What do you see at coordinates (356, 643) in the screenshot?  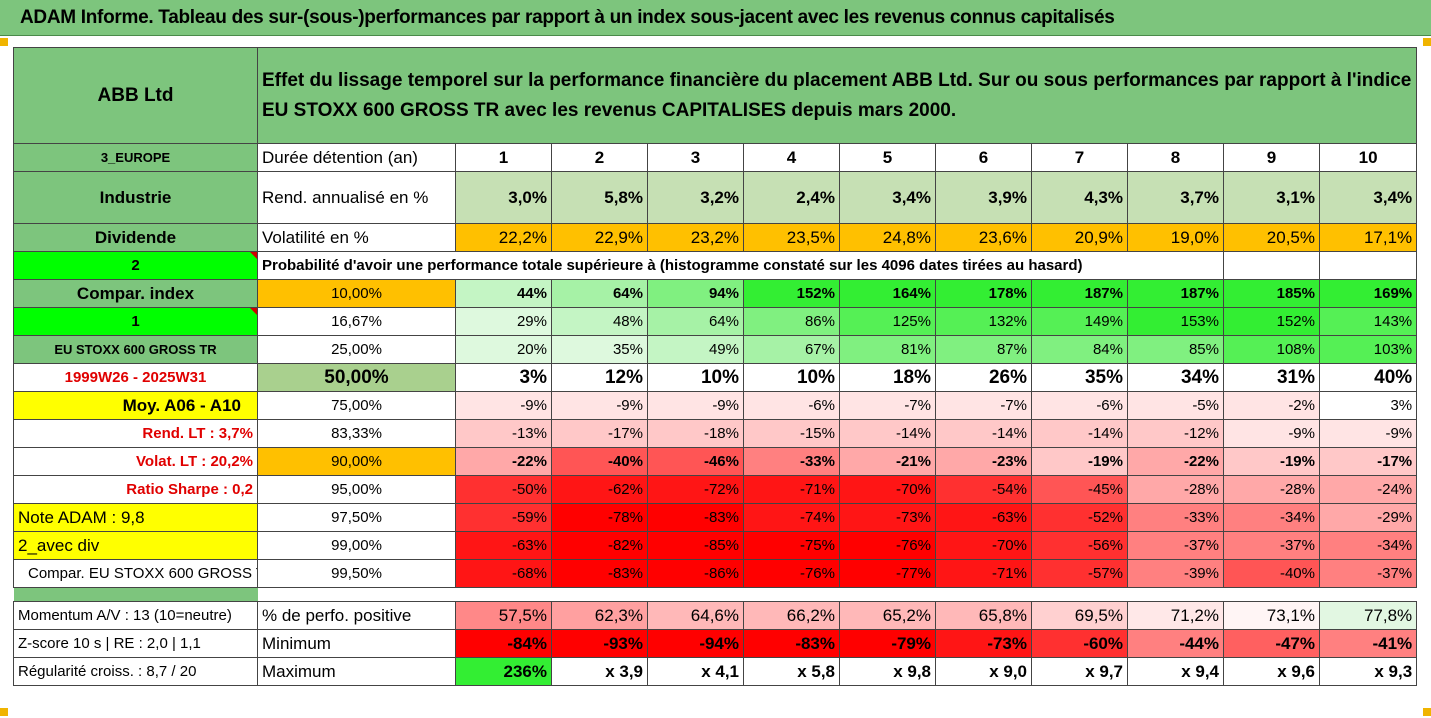 I see `minimum-label: Minimum` at bounding box center [356, 643].